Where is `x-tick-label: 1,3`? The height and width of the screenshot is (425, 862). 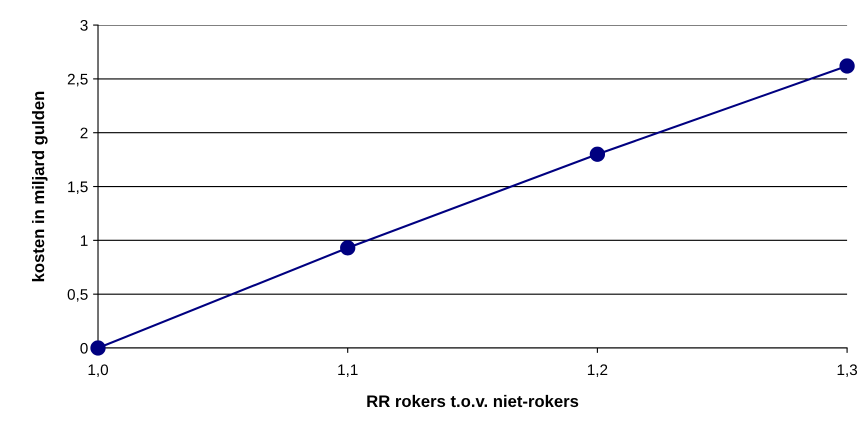
x-tick-label: 1,3 is located at coordinates (848, 370).